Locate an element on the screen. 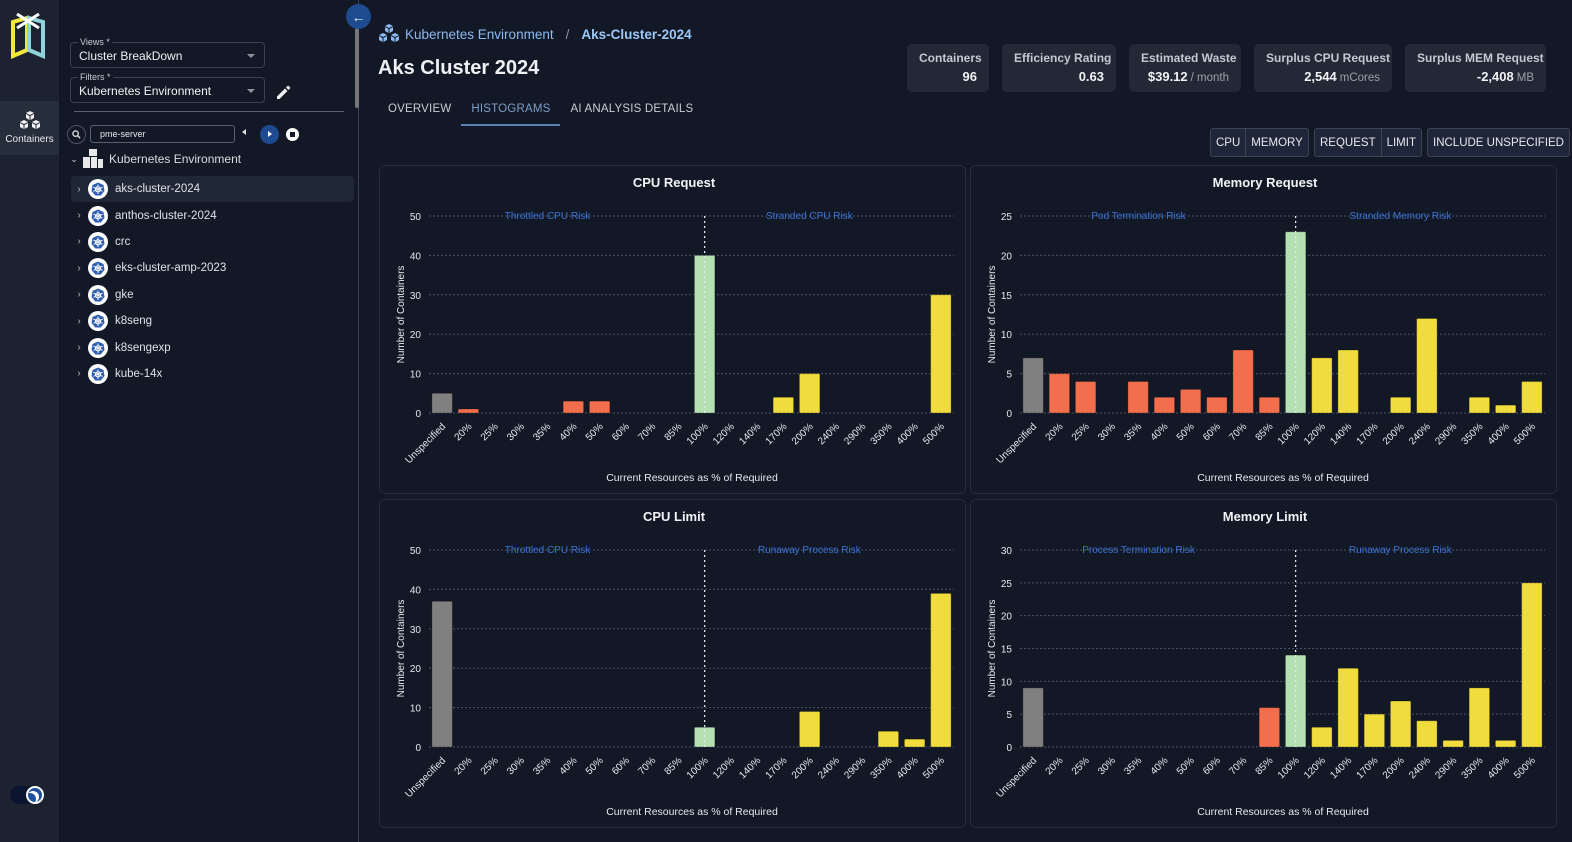 The image size is (1572, 842). tree-item: › crc is located at coordinates (212, 242).